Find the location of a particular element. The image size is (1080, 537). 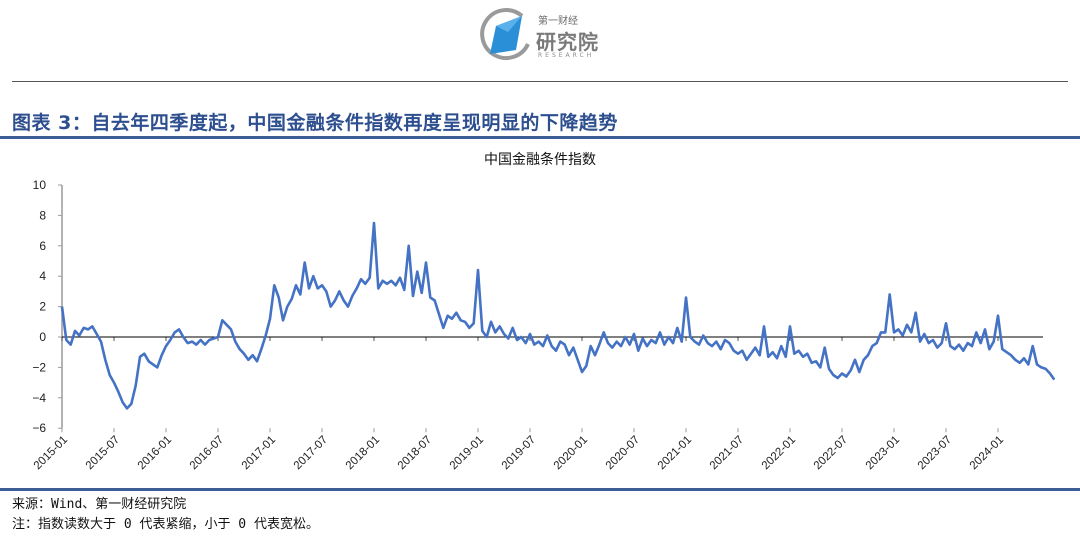

y-tick-label: 2 is located at coordinates (42, 307).